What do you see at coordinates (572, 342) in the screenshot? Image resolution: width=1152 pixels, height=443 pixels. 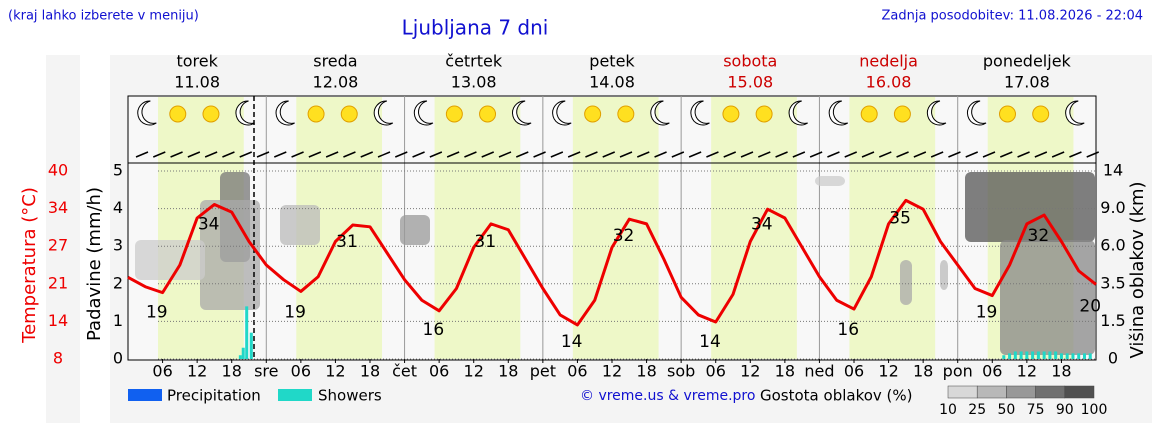 I see `temp-label: 14` at bounding box center [572, 342].